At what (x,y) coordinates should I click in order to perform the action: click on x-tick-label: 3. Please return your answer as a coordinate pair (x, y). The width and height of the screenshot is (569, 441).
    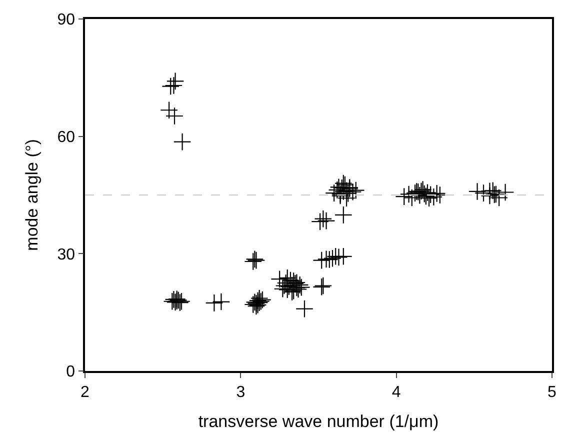
    Looking at the image, I should click on (241, 392).